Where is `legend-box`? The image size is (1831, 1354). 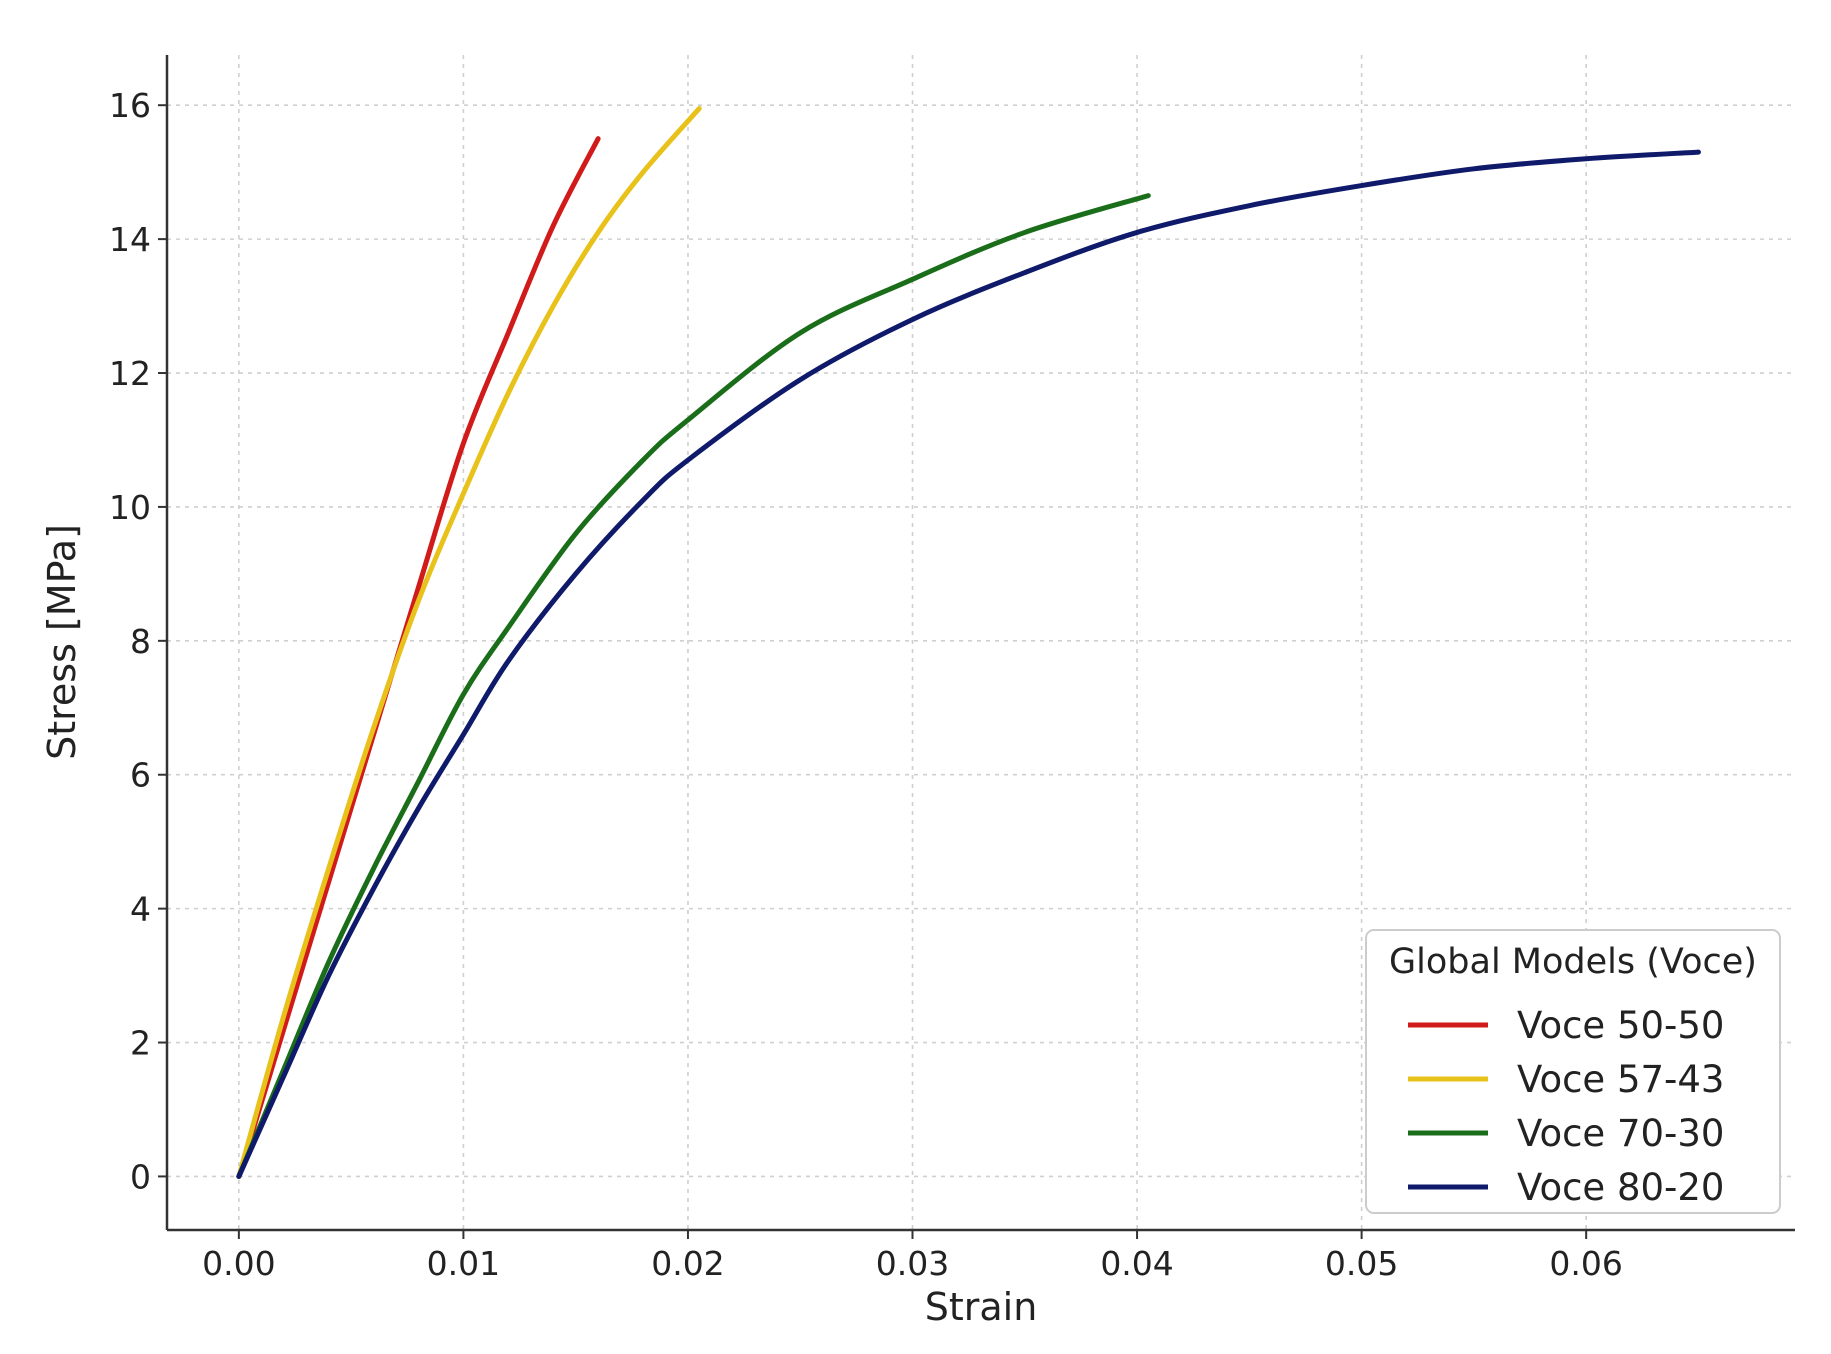
legend-box is located at coordinates (1573, 1071).